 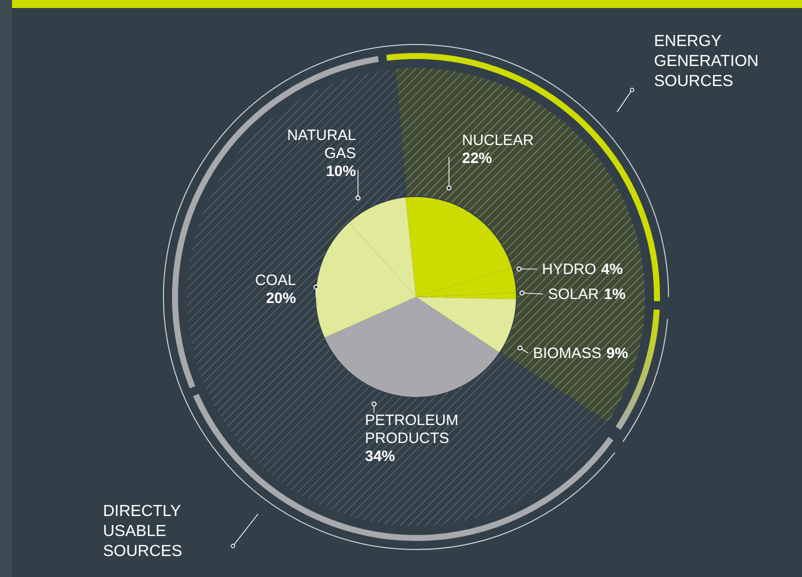 I want to click on data-label: 34%, so click(x=380, y=456).